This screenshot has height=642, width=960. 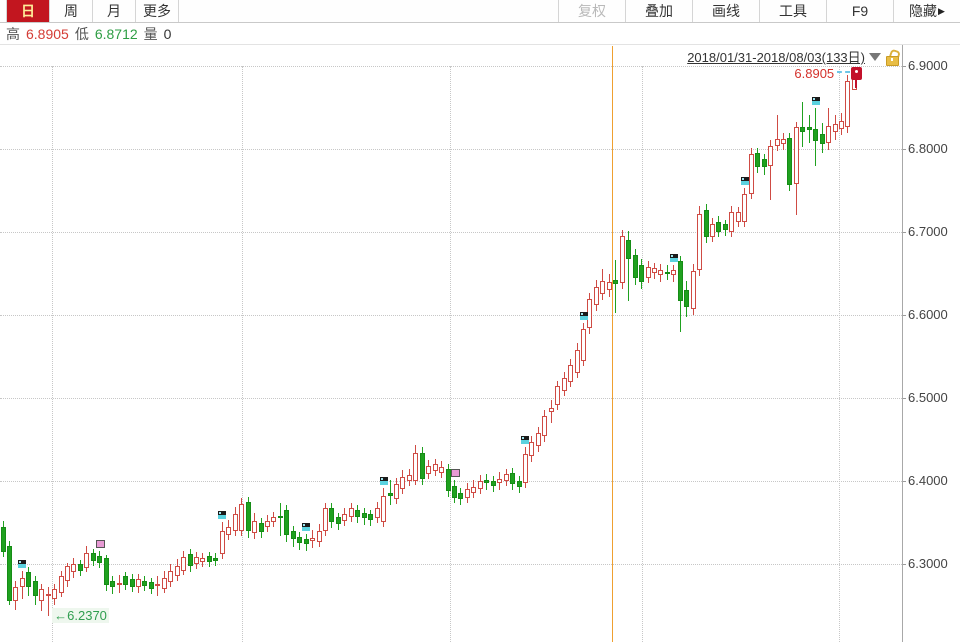 I want to click on quote-info-bar: 高 6.8905 低 6.8712 量 0, so click(x=480, y=33).